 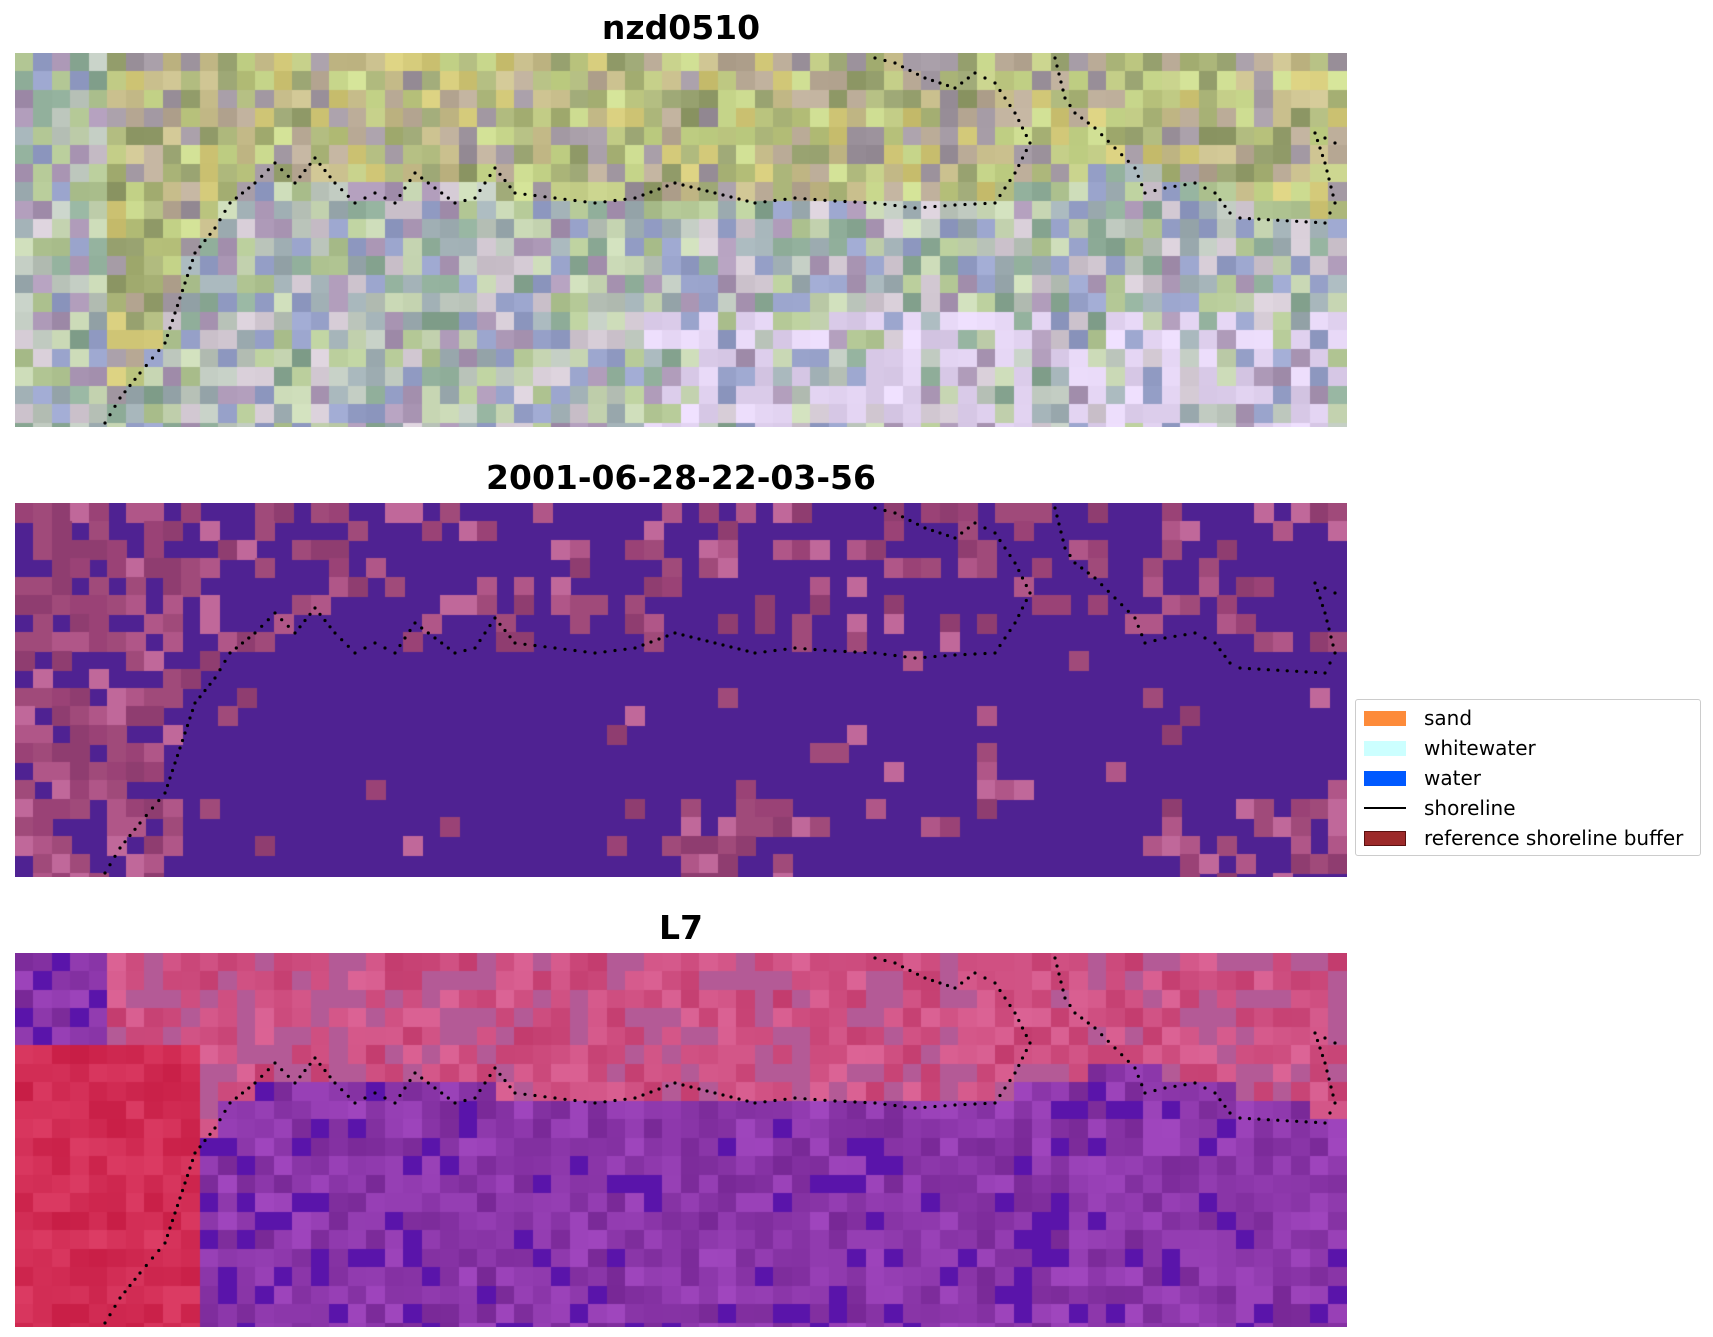 I want to click on legend-label-shoreline: shoreline, so click(x=1470, y=808).